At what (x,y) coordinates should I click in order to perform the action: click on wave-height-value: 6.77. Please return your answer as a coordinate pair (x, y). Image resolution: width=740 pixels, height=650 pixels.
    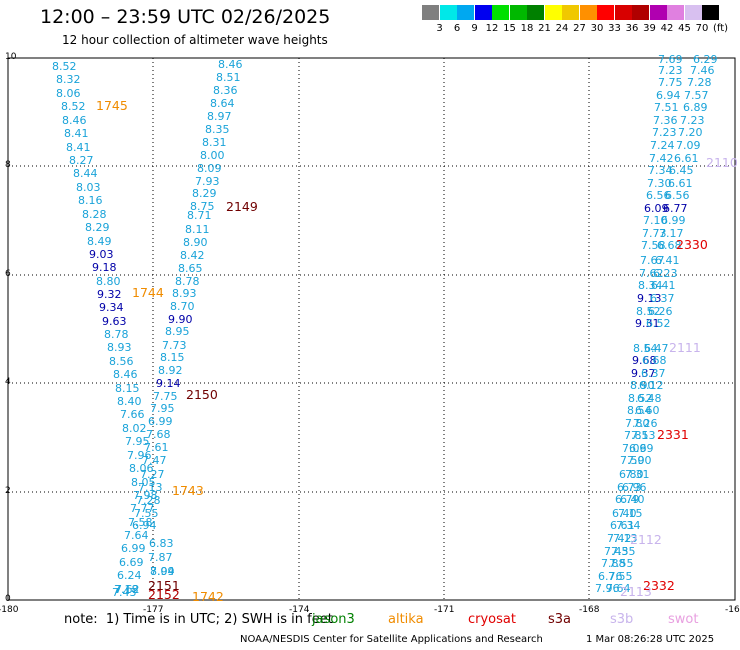
    Looking at the image, I should click on (675, 208).